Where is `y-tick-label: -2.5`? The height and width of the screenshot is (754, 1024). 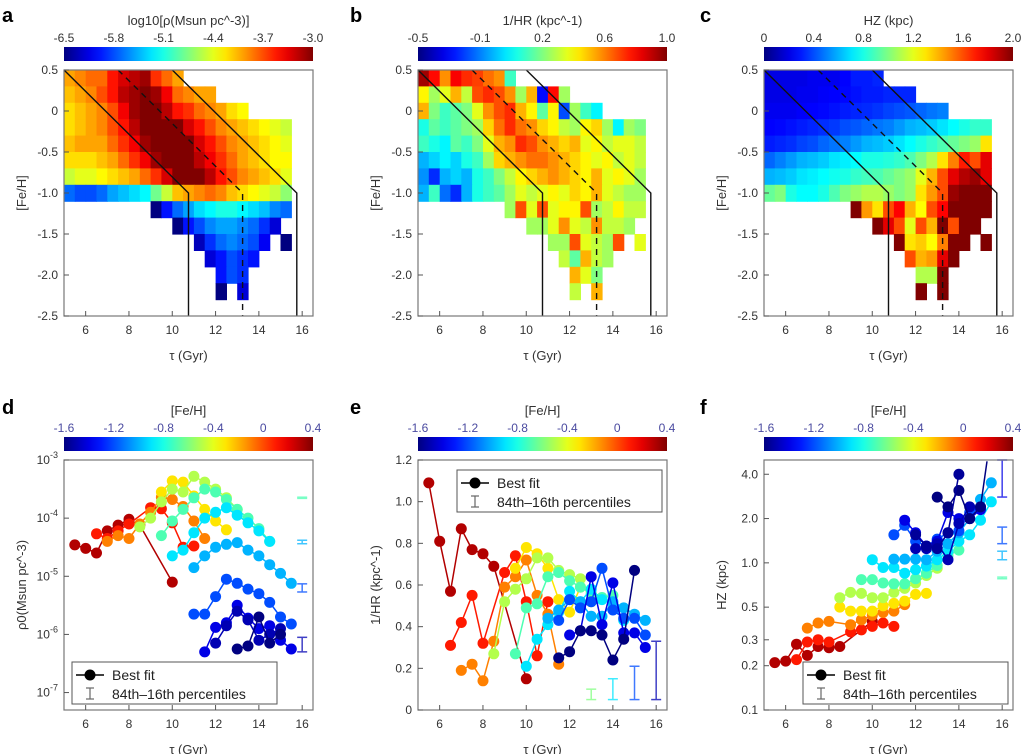 y-tick-label: -2.5 is located at coordinates (747, 316).